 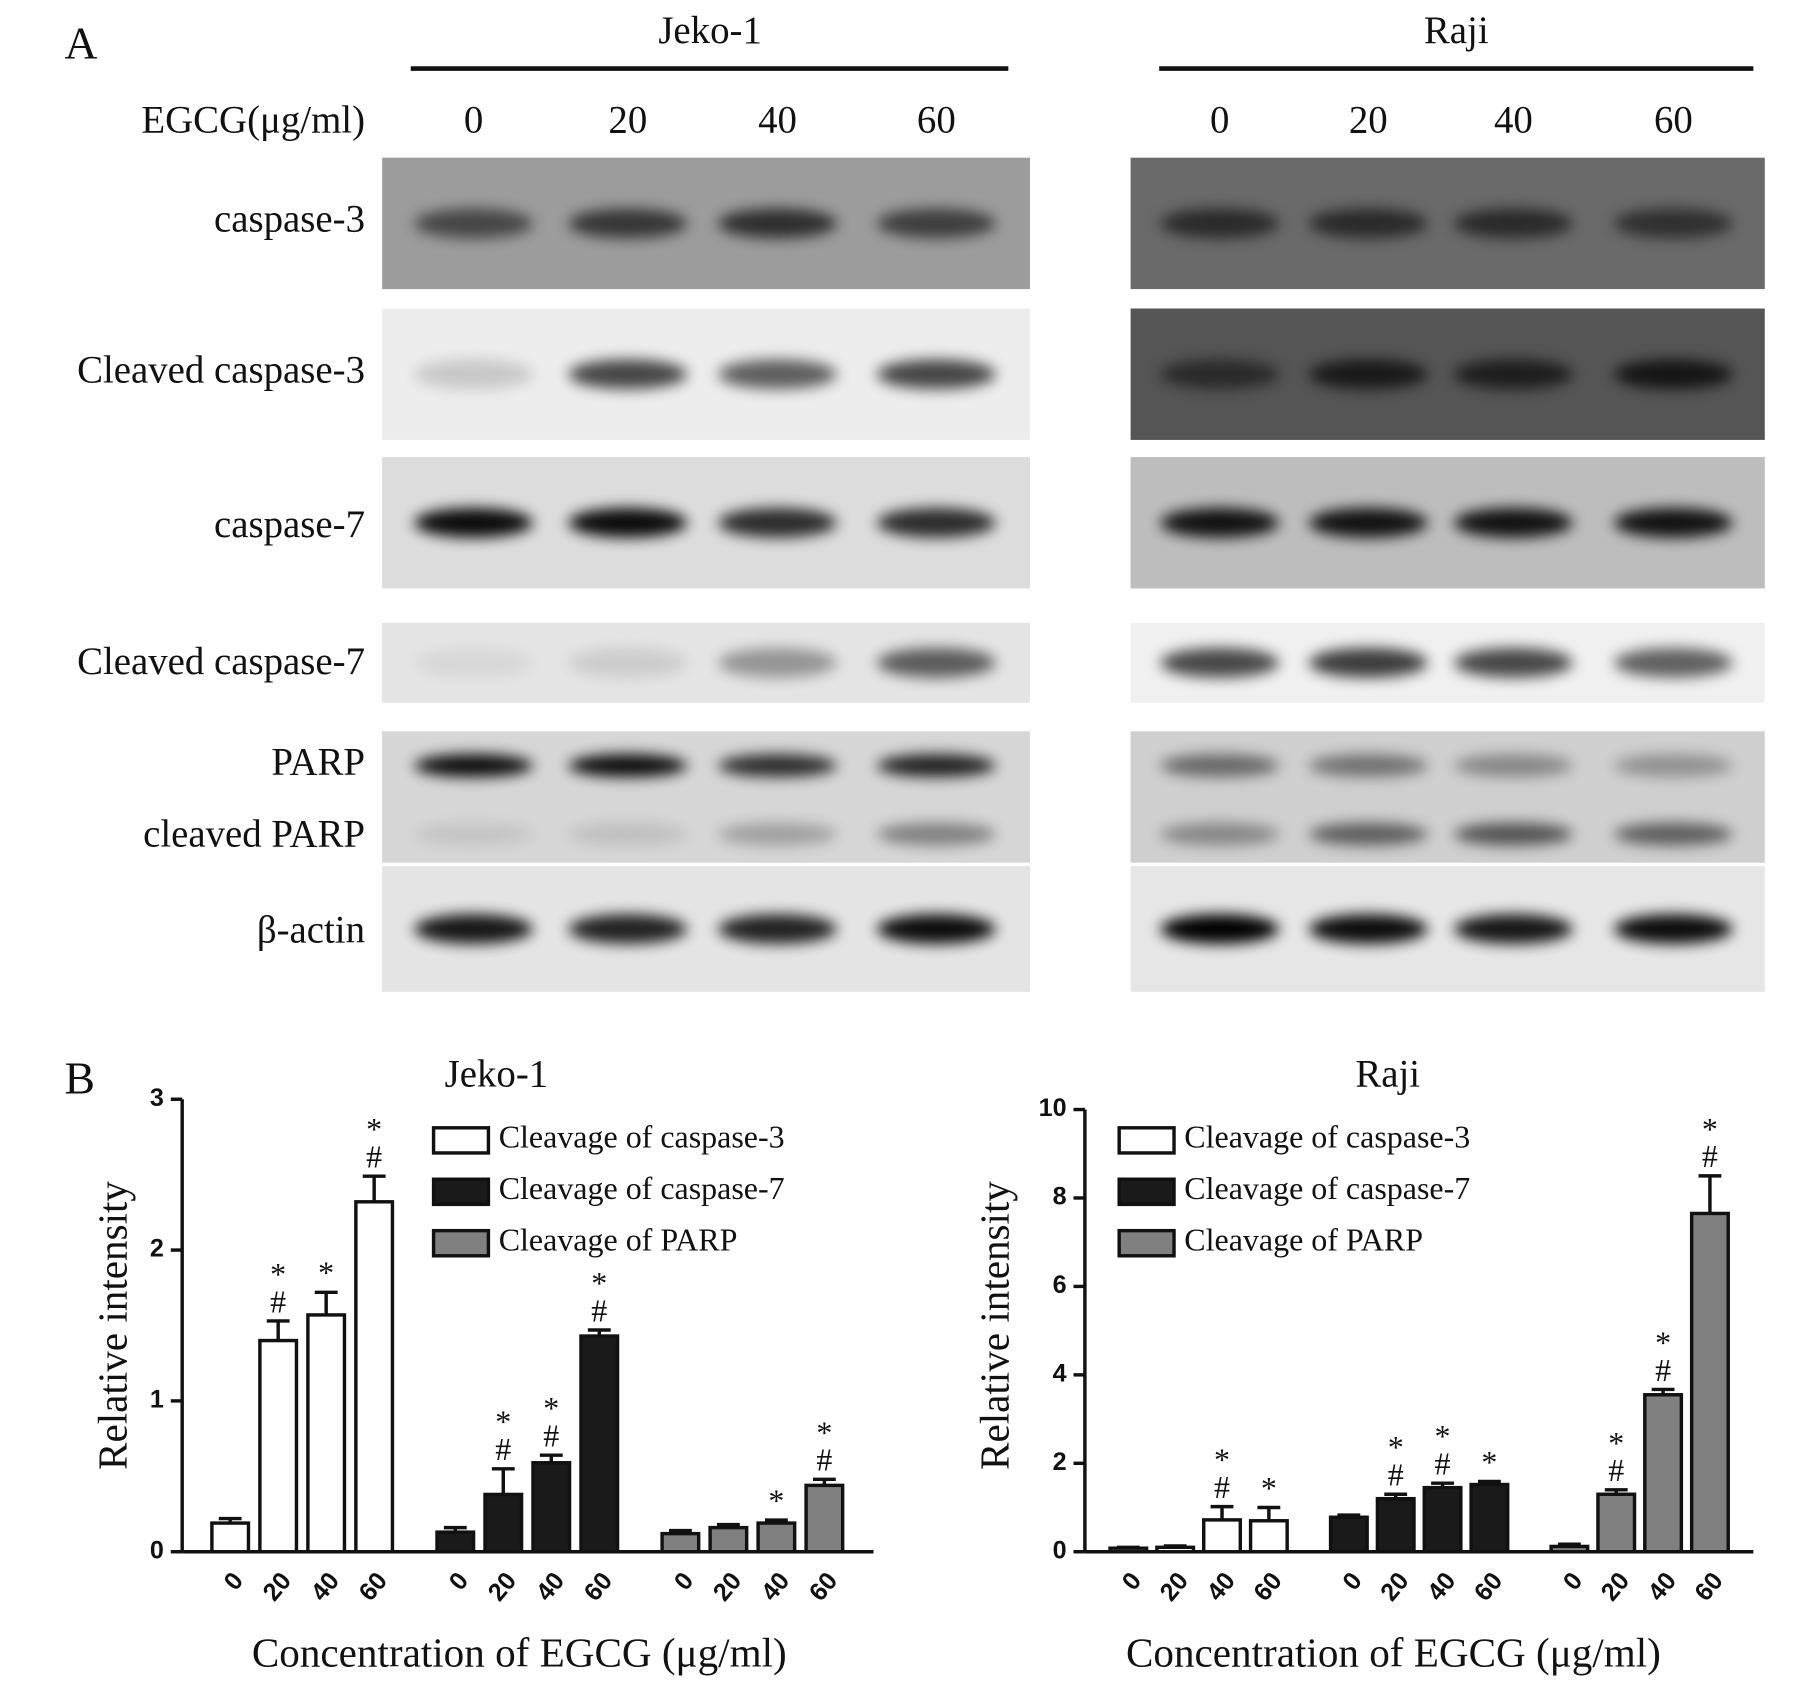 What do you see at coordinates (777, 119) in the screenshot?
I see `dose-label: 40` at bounding box center [777, 119].